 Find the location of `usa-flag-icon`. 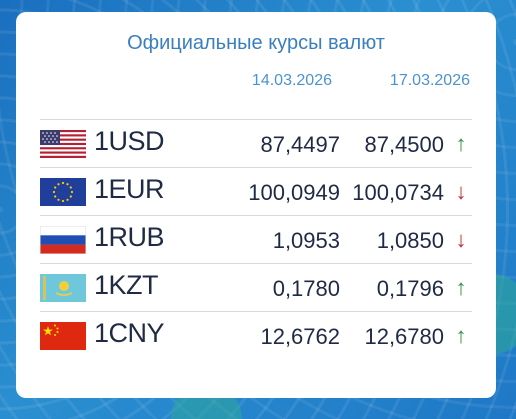

usa-flag-icon is located at coordinates (63, 144).